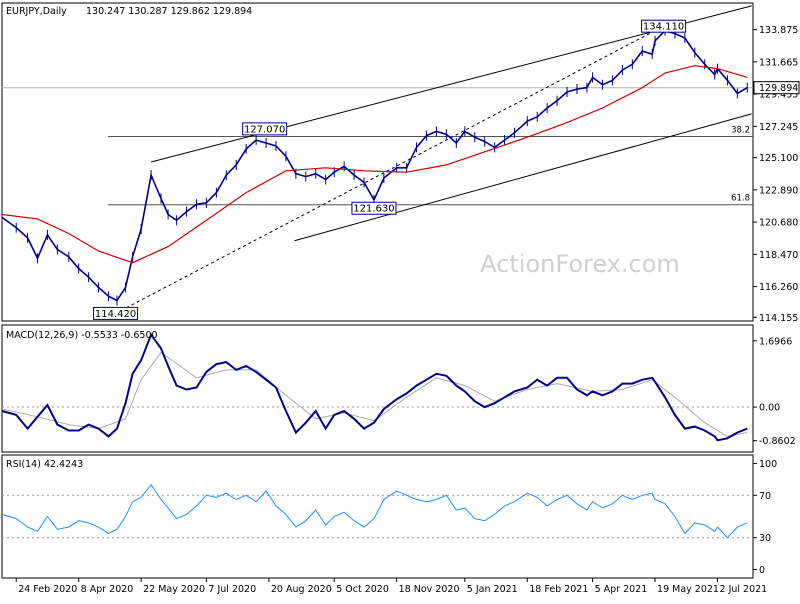 The width and height of the screenshot is (800, 604). I want to click on x-axis-label: 24 Feb 2020, so click(47, 589).